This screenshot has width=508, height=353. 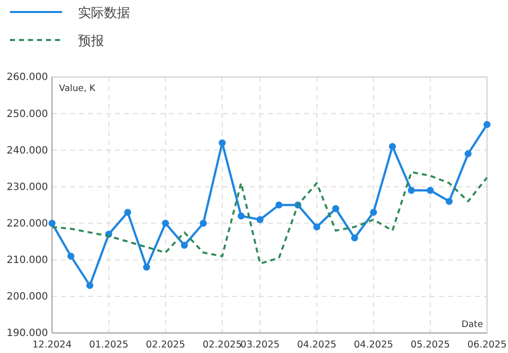 I want to click on legend-label: 预报, so click(x=91, y=41).